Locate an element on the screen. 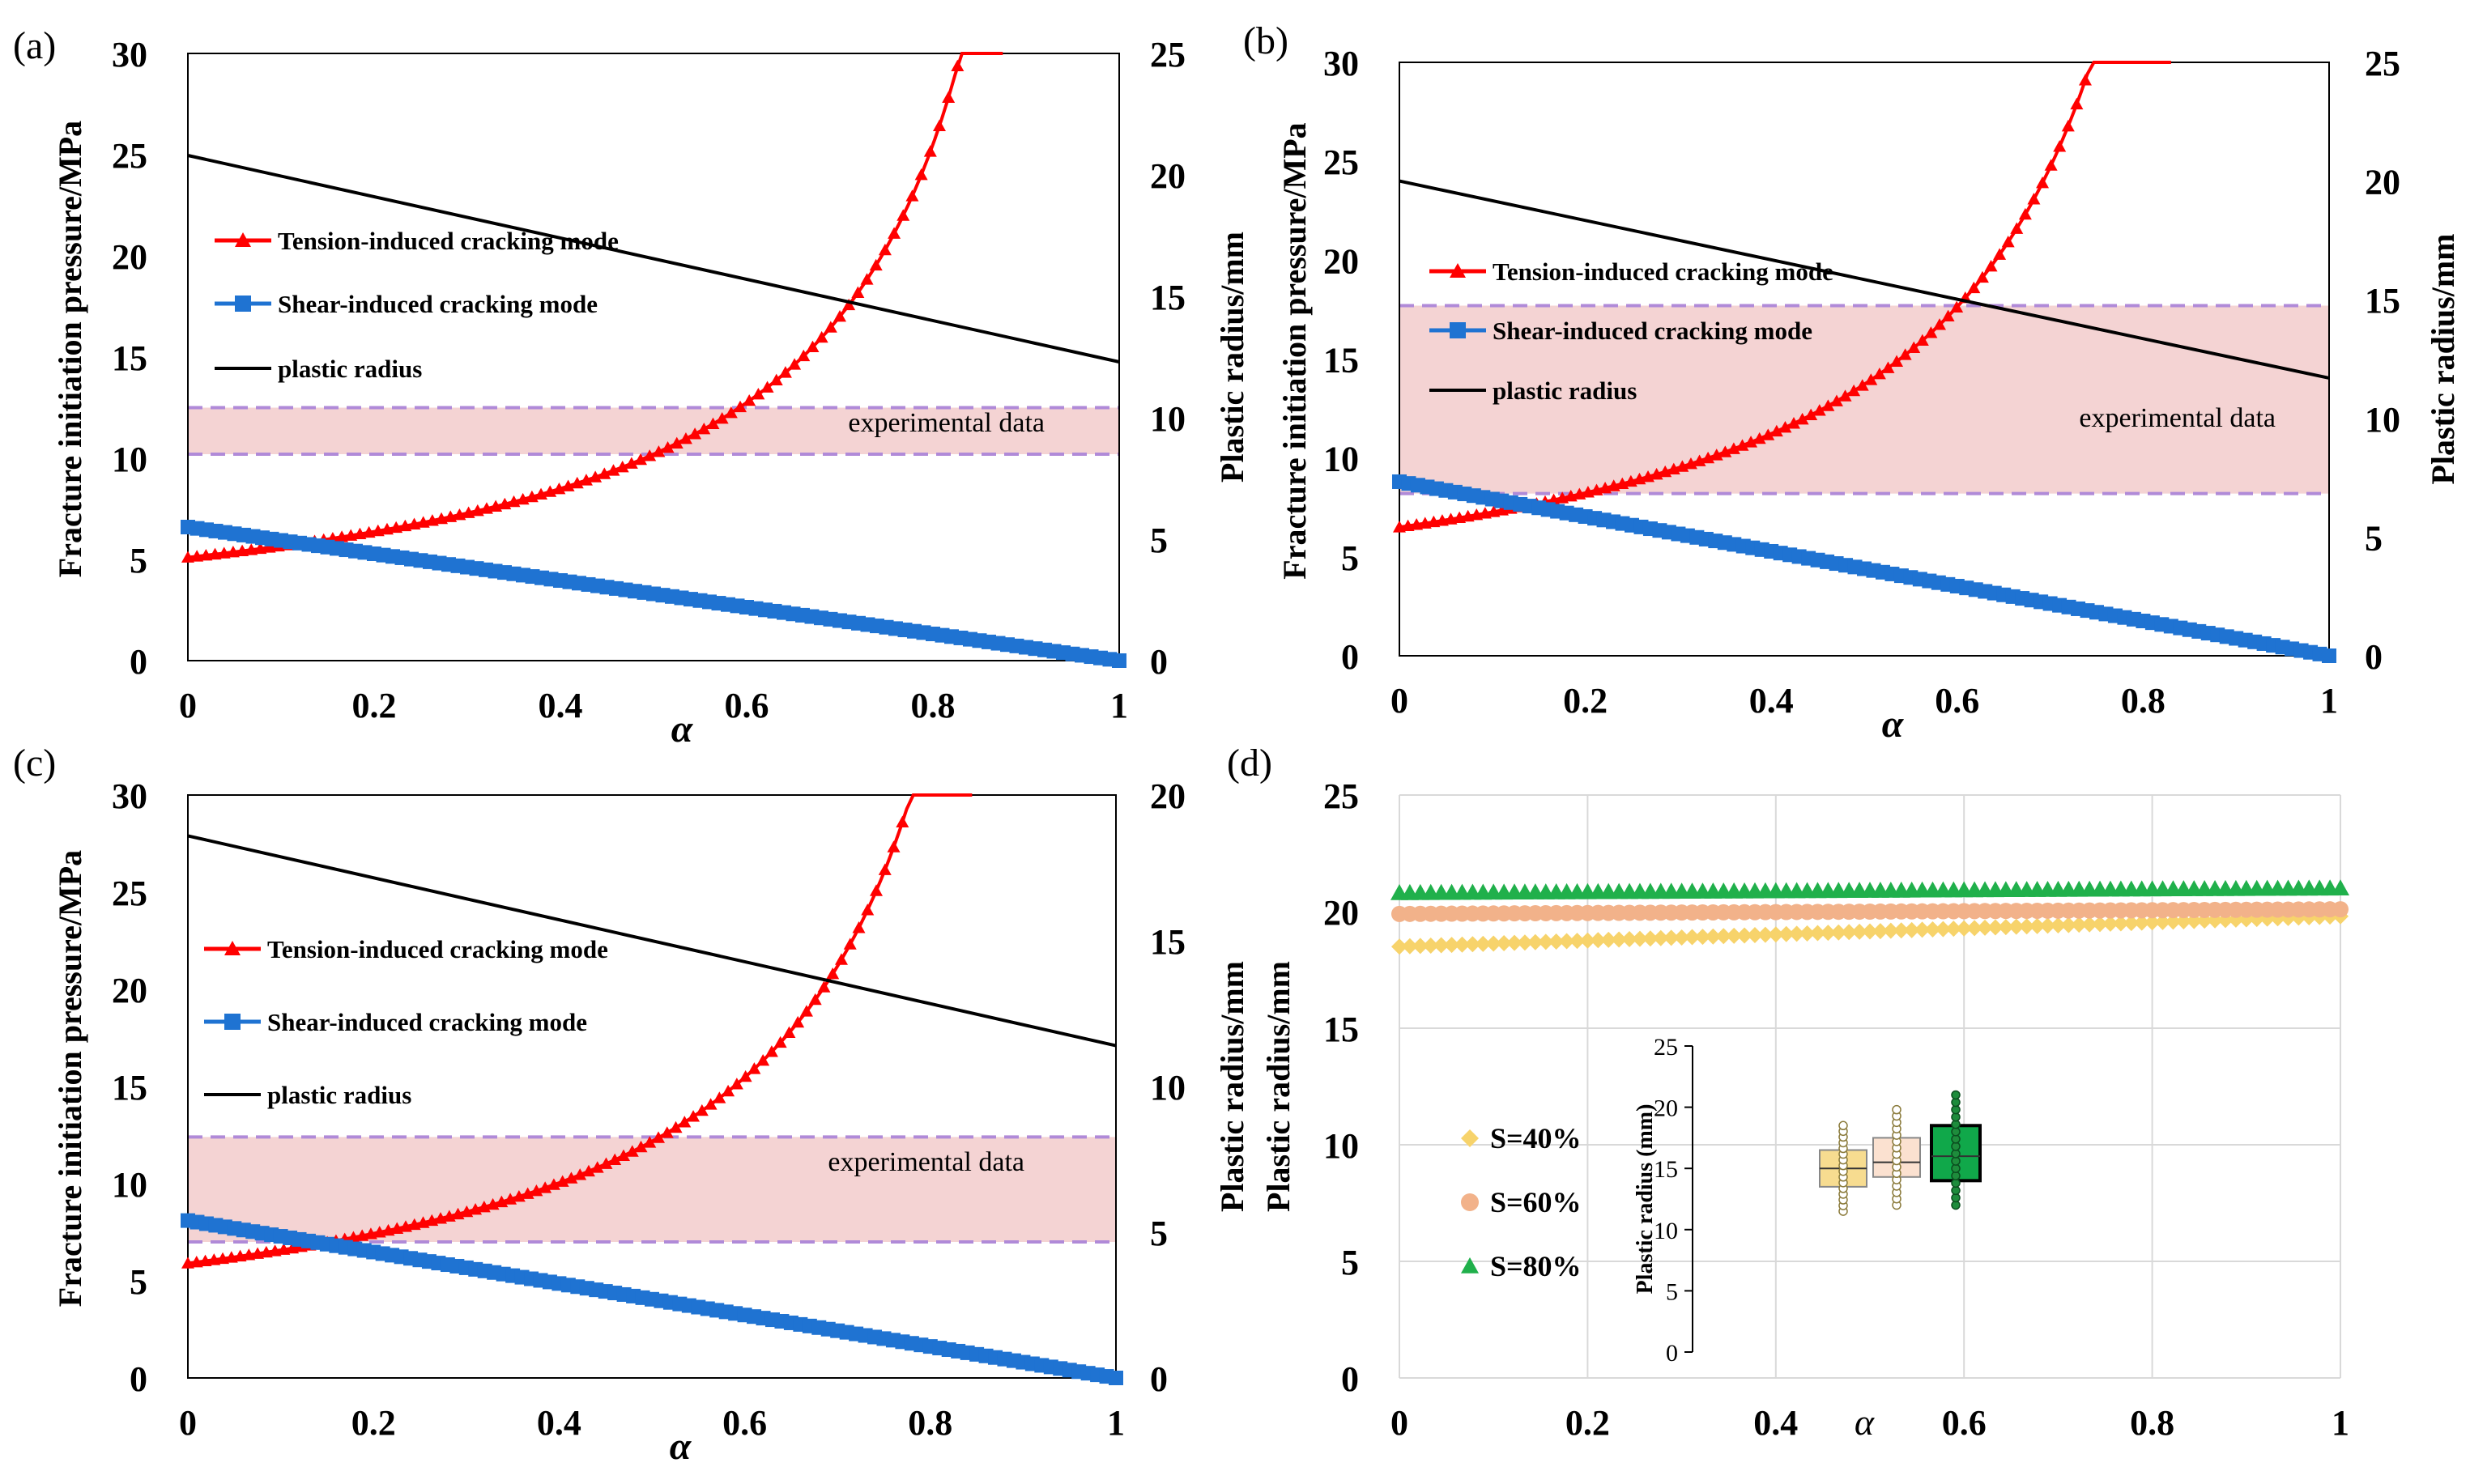 The image size is (2470, 1484). x-tick-label: 0.2 is located at coordinates (374, 705).